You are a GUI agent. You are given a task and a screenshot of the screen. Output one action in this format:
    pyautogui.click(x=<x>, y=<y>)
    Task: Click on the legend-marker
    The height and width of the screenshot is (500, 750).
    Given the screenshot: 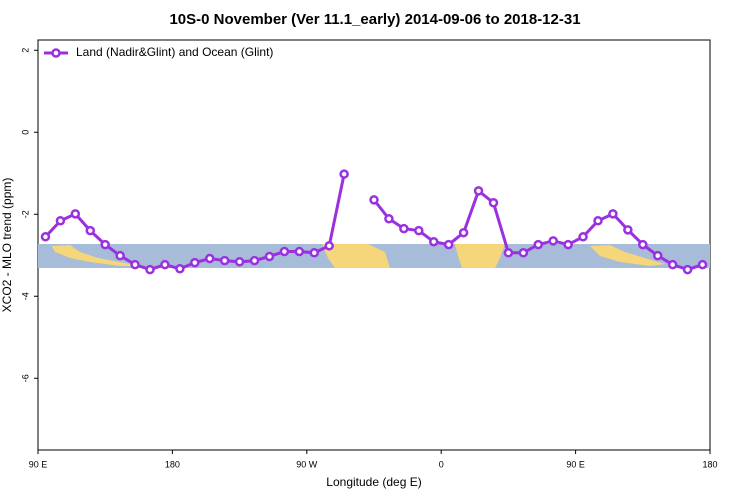 What is the action you would take?
    pyautogui.click(x=56, y=53)
    